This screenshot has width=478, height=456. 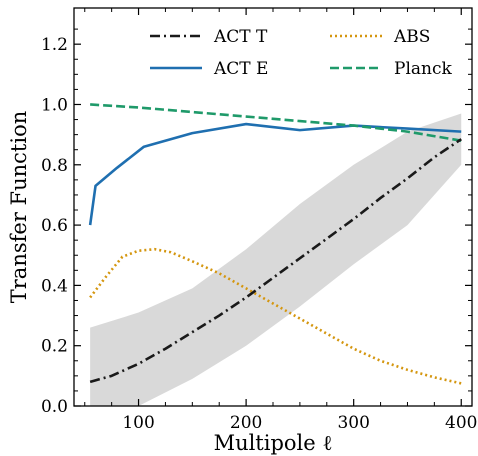 I want to click on y-axis-label: Transfer Function, so click(x=19, y=207).